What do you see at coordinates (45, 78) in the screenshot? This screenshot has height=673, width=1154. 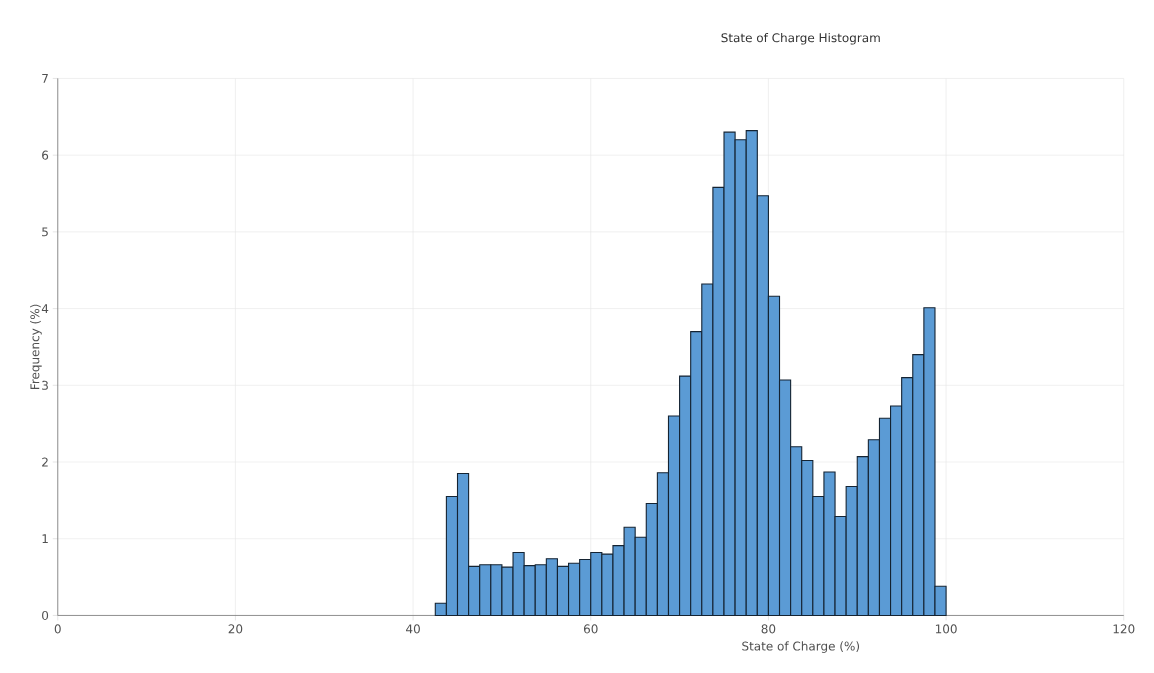 I see `y-tick-label: 7` at bounding box center [45, 78].